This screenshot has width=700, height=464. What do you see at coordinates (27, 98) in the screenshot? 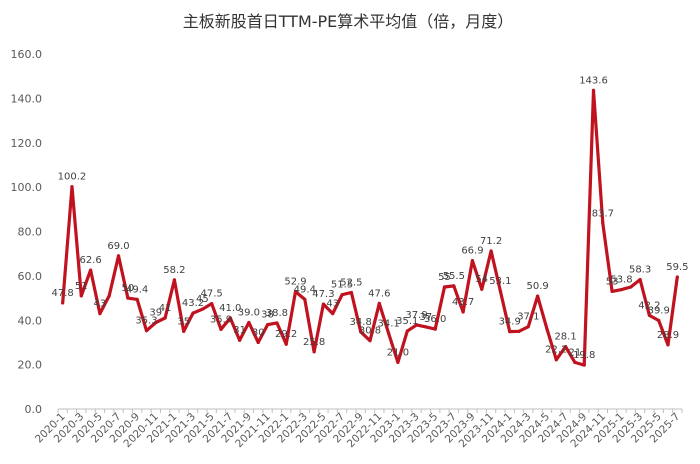
I see `y-tick-label: 140.0` at bounding box center [27, 98].